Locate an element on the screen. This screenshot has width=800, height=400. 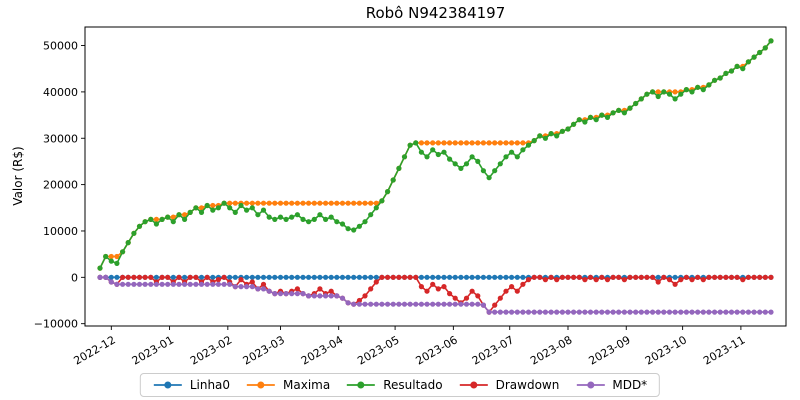
series-mdd is located at coordinates (435, 294).